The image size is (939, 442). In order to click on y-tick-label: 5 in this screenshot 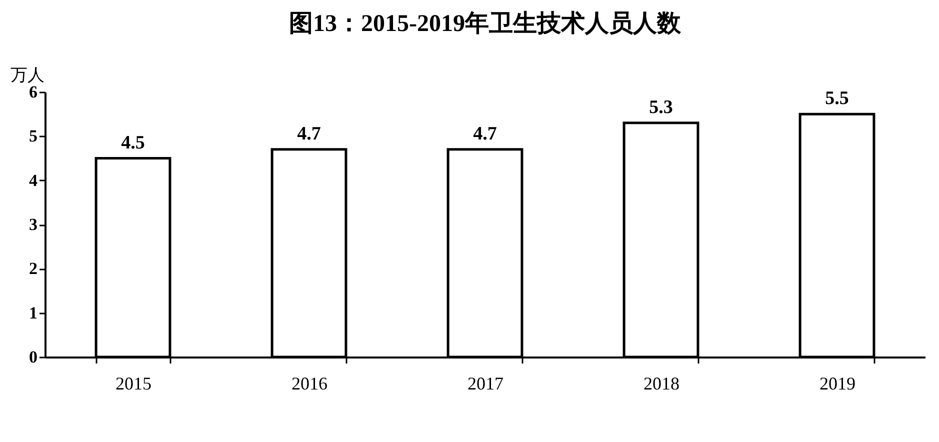, I will do `click(33, 136)`.